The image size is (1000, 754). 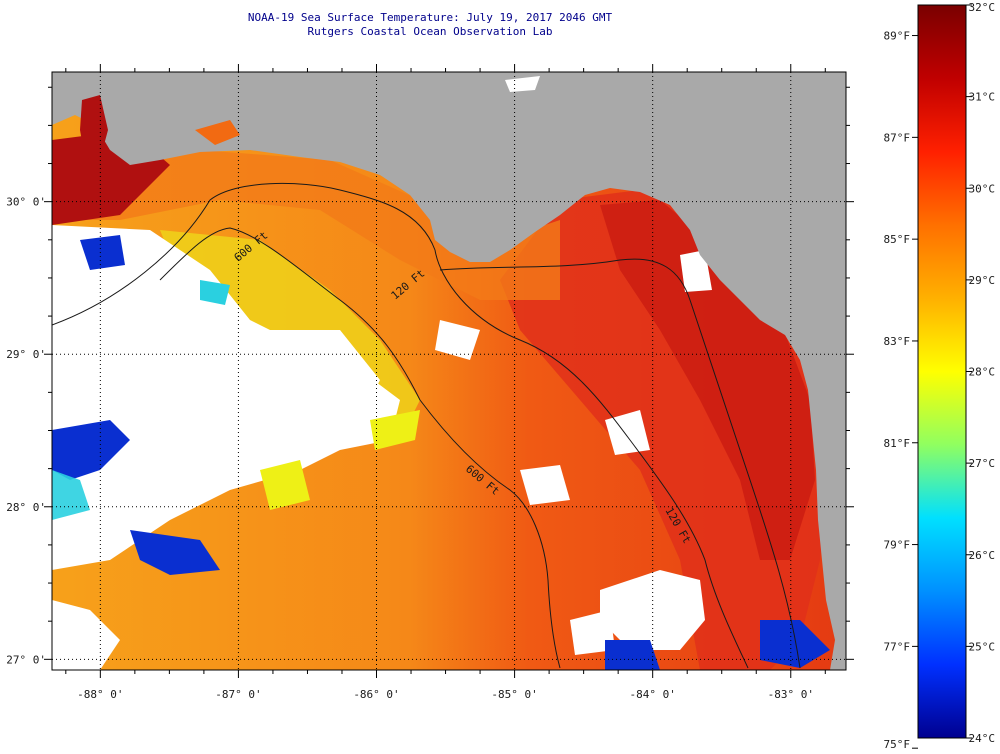 I want to click on cold-fringe-tampa, so click(x=632, y=655).